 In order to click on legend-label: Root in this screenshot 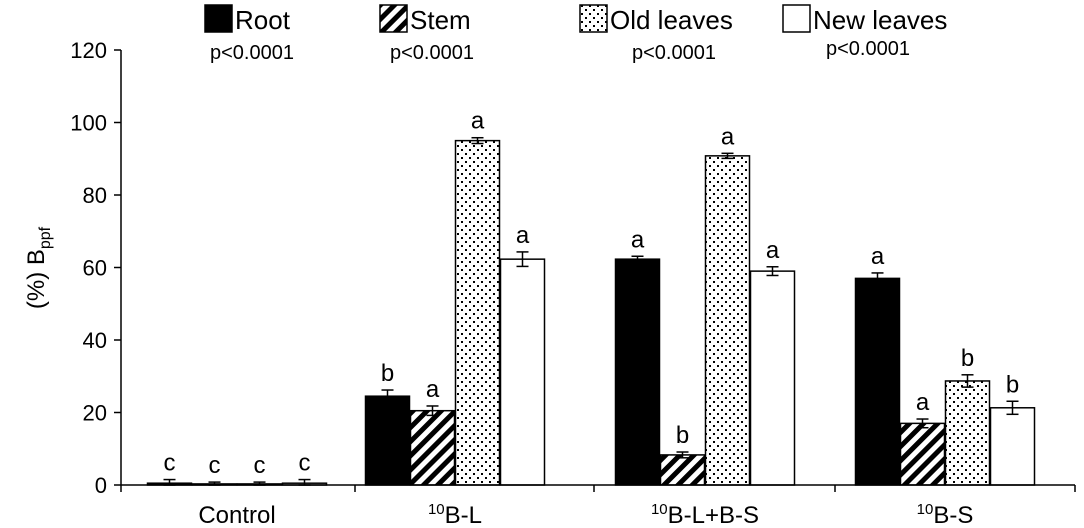, I will do `click(263, 20)`.